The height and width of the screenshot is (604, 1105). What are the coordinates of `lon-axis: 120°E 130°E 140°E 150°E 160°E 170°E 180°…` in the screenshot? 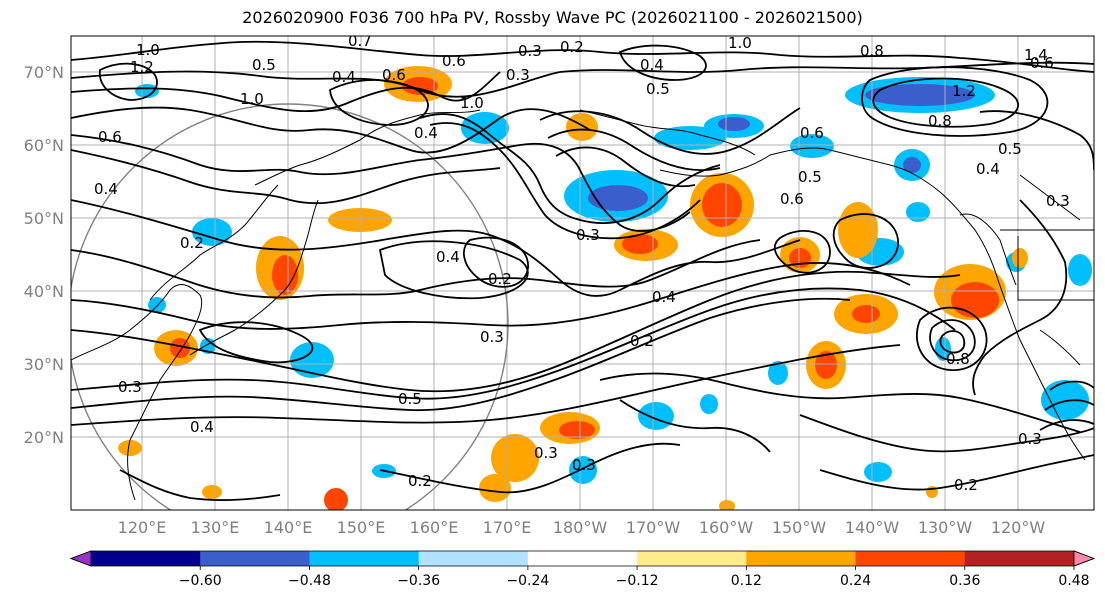 It's located at (582, 527).